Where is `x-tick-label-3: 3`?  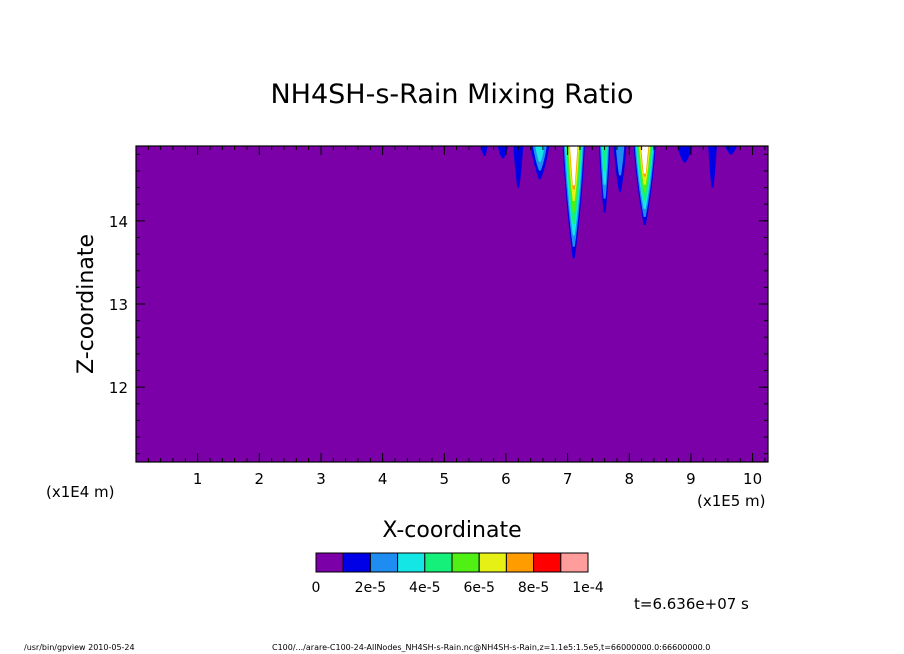
x-tick-label-3: 3 is located at coordinates (321, 479).